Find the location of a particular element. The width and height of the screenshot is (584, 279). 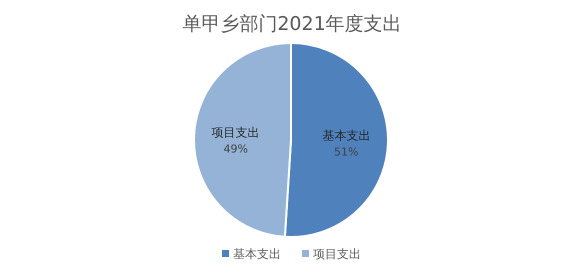

chart-title: 单甲乡部门2021年度支出 is located at coordinates (292, 24).